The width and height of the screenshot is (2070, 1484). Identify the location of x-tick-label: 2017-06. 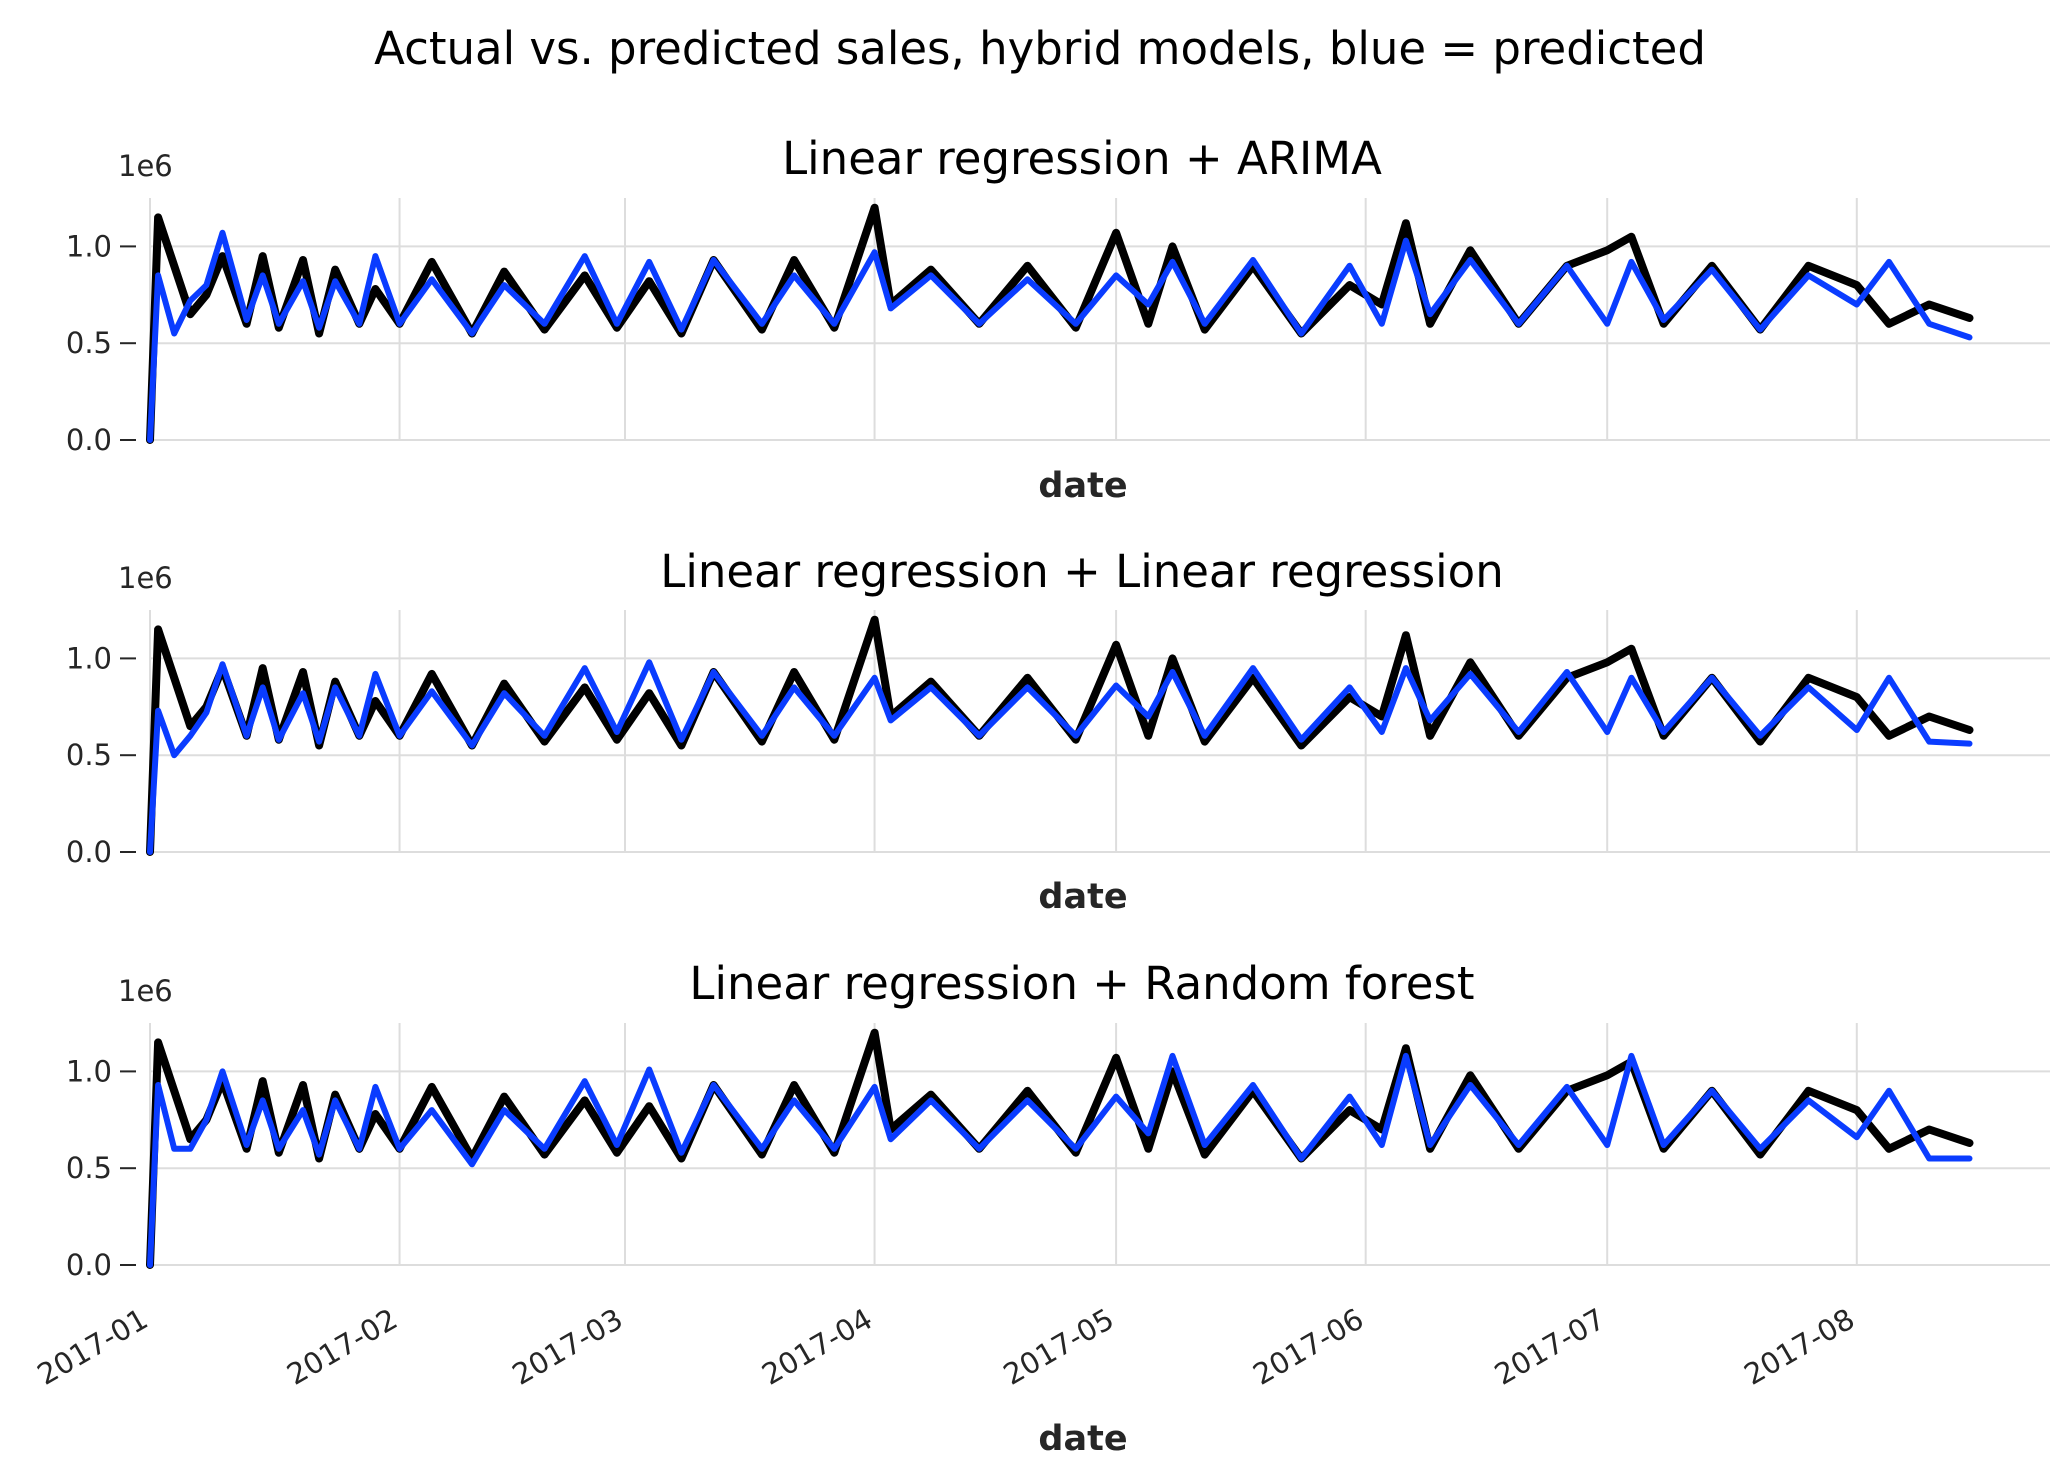
(1308, 1347).